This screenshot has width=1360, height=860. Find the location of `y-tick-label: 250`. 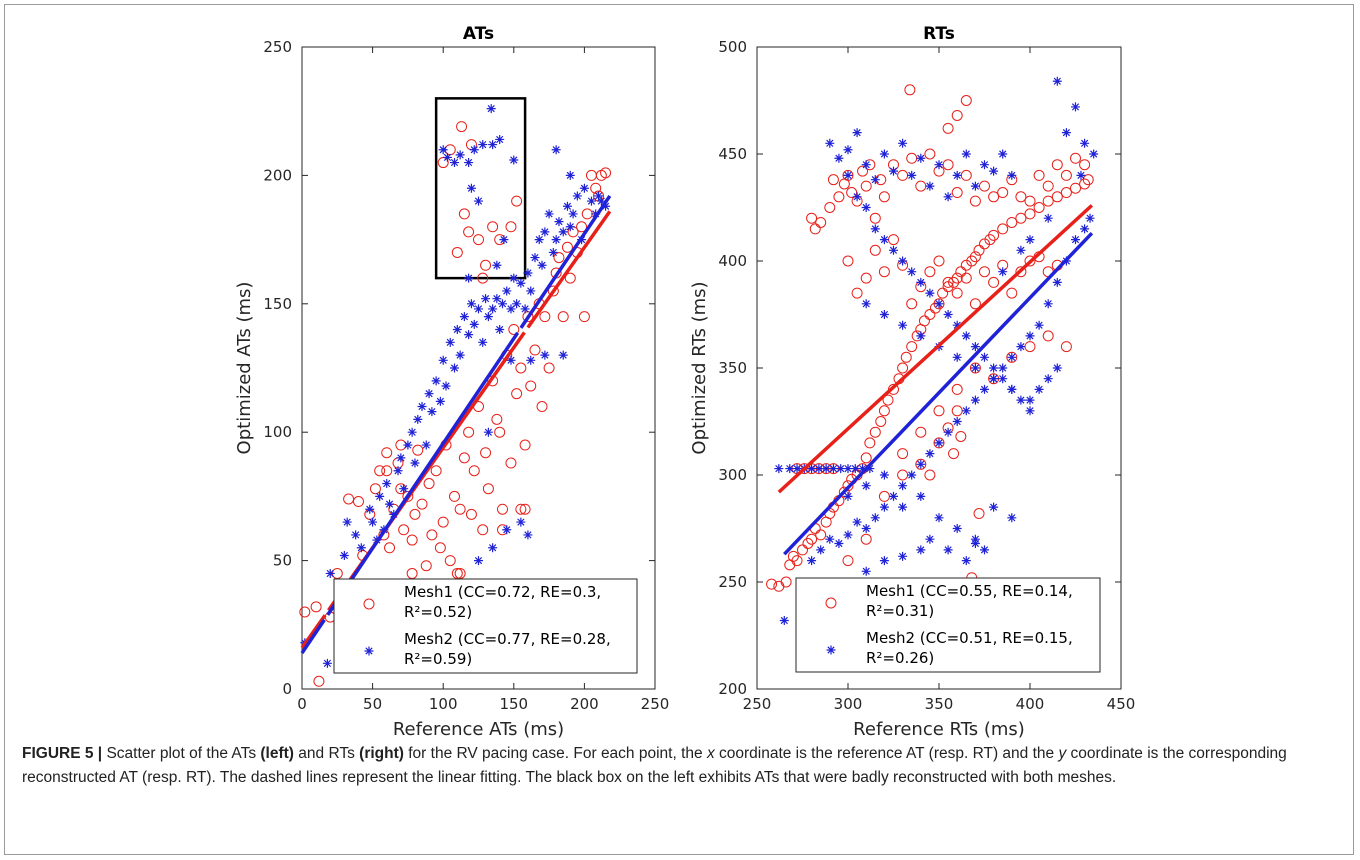

y-tick-label: 250 is located at coordinates (732, 582).